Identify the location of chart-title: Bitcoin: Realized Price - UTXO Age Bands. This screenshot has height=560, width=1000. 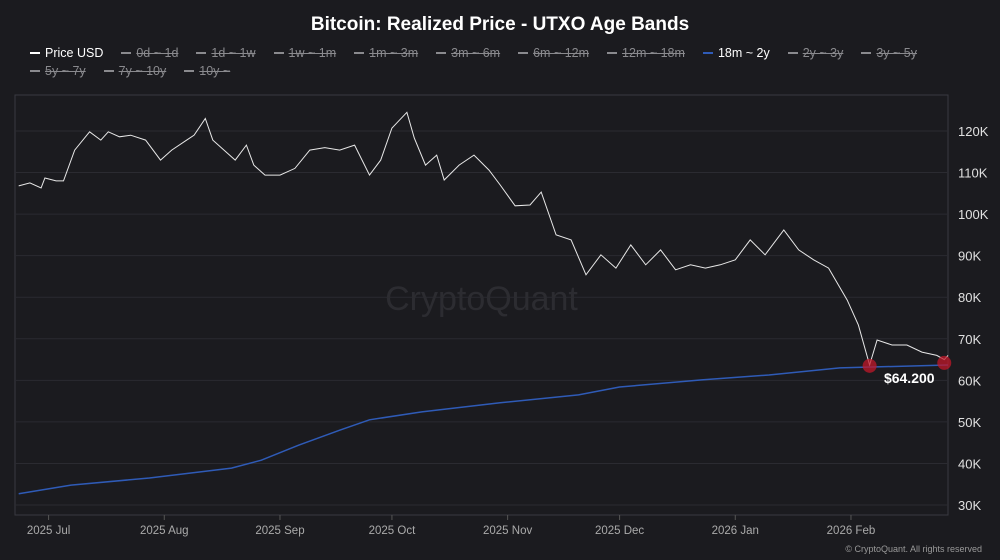
(500, 24).